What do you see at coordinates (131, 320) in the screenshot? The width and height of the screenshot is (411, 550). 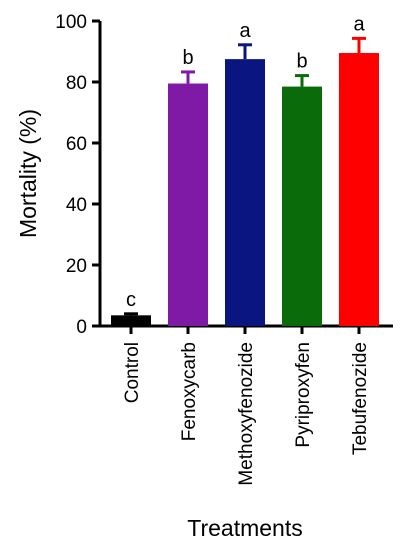 I see `bar-control` at bounding box center [131, 320].